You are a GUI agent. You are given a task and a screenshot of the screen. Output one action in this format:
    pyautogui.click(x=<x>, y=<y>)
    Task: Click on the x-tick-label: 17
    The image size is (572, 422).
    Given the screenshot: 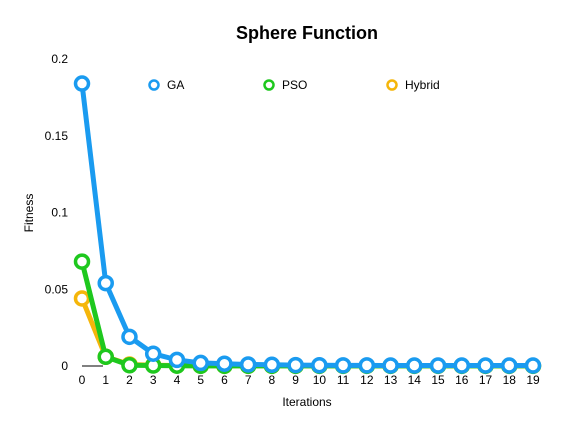 What is the action you would take?
    pyautogui.click(x=486, y=380)
    